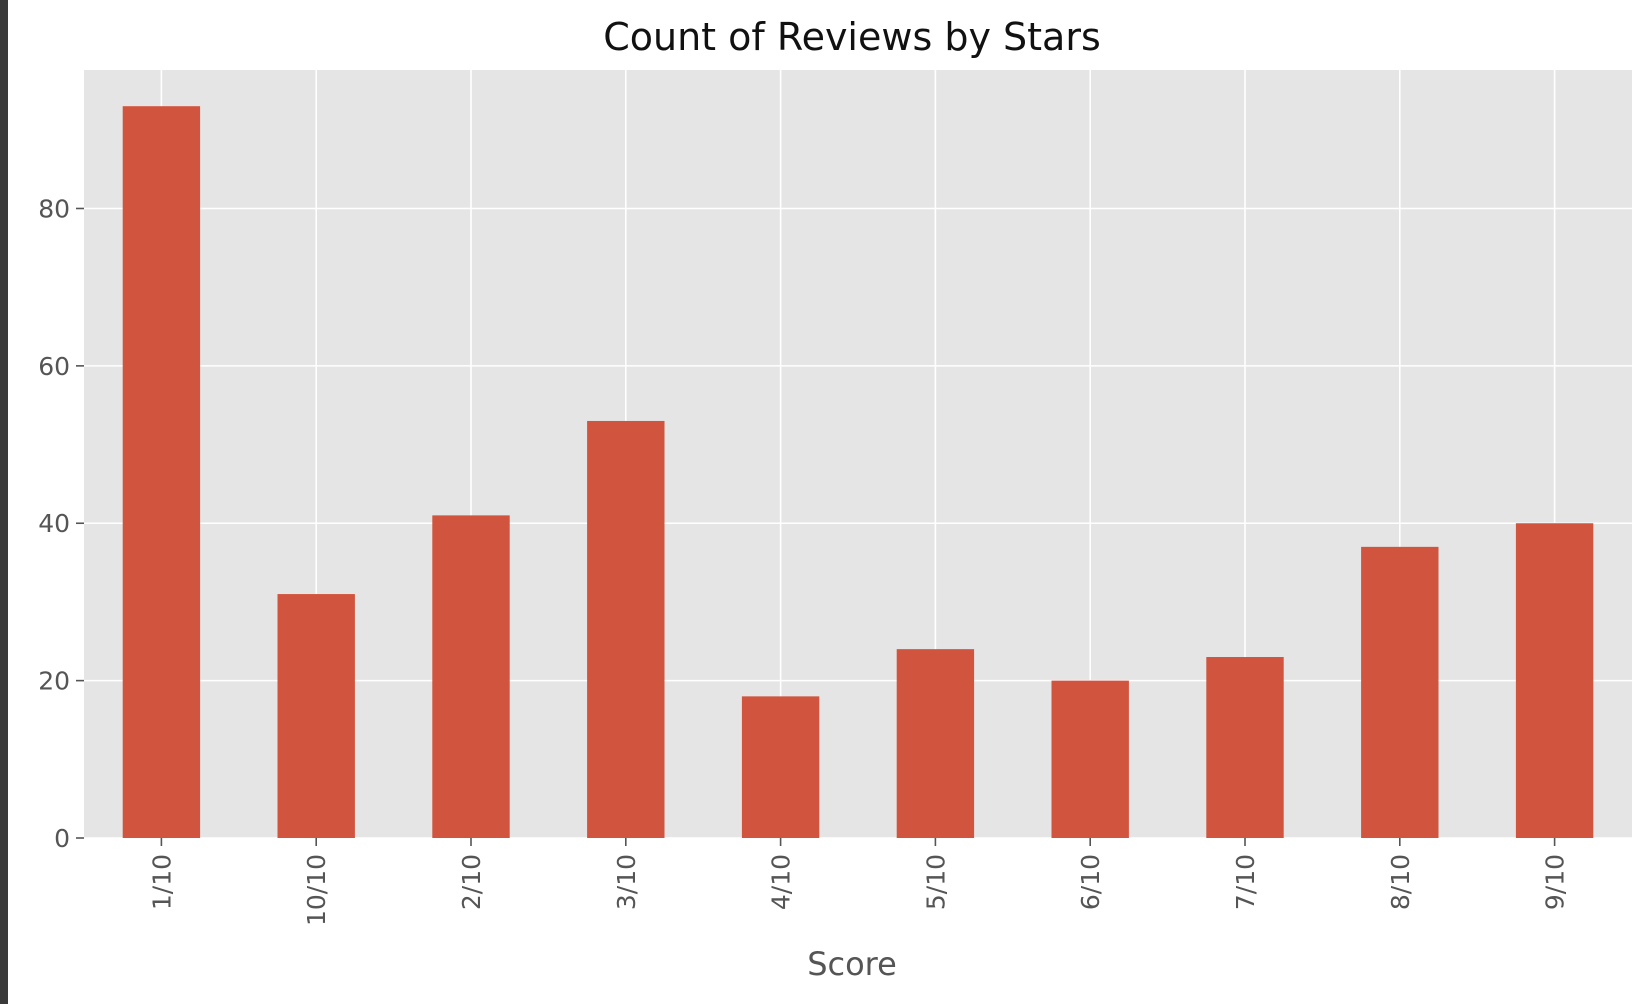 This screenshot has width=1652, height=1004. What do you see at coordinates (54, 366) in the screenshot?
I see `y-tick-label: 60` at bounding box center [54, 366].